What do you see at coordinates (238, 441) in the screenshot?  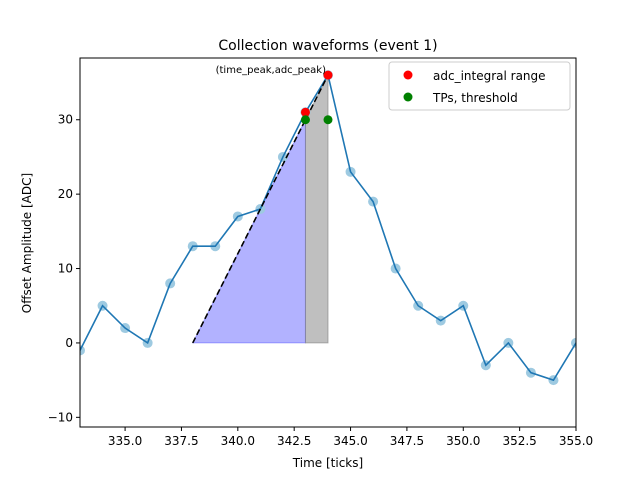 I see `x-tick-label: 340.0` at bounding box center [238, 441].